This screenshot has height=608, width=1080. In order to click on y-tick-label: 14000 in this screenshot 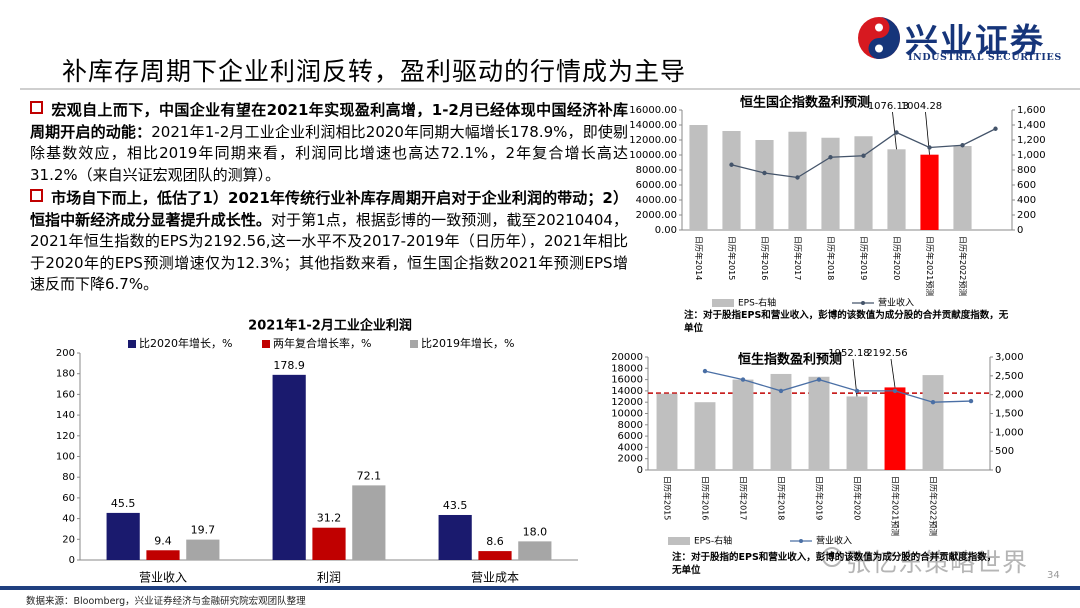, I will do `click(627, 391)`.